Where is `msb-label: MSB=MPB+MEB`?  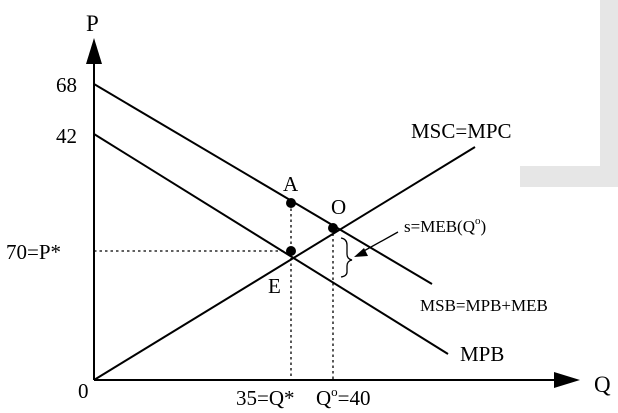 msb-label: MSB=MPB+MEB is located at coordinates (484, 305).